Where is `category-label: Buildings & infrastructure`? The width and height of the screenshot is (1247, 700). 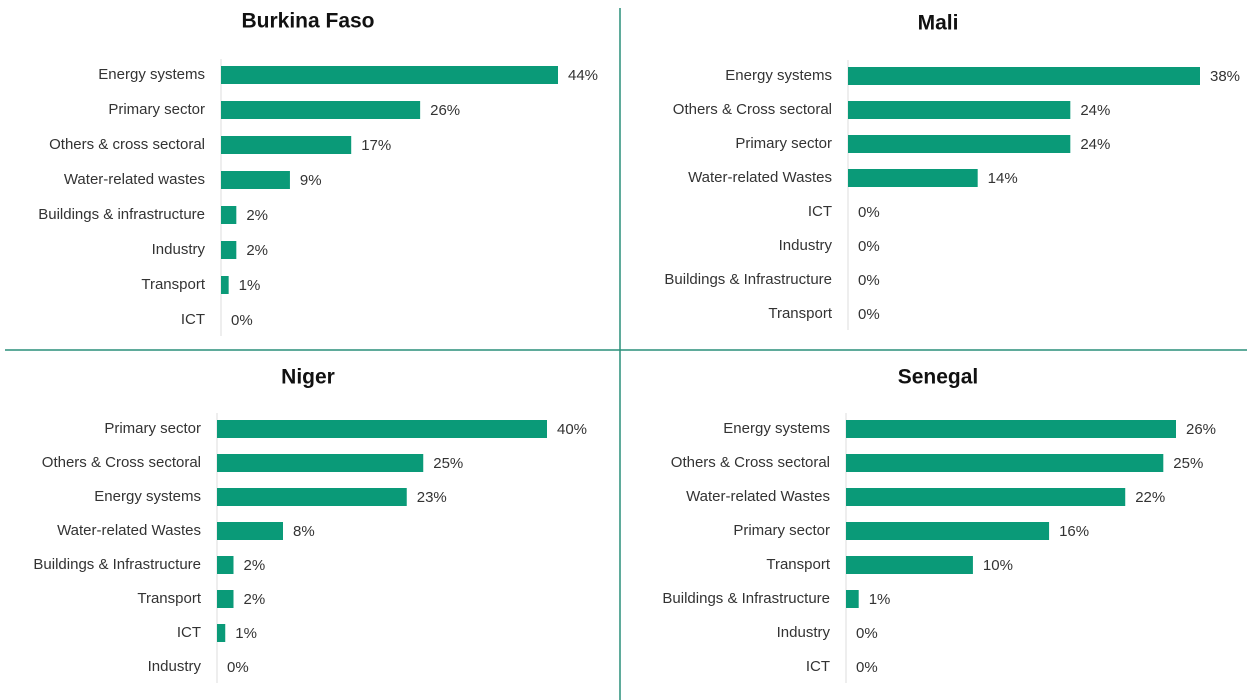 category-label: Buildings & infrastructure is located at coordinates (121, 214).